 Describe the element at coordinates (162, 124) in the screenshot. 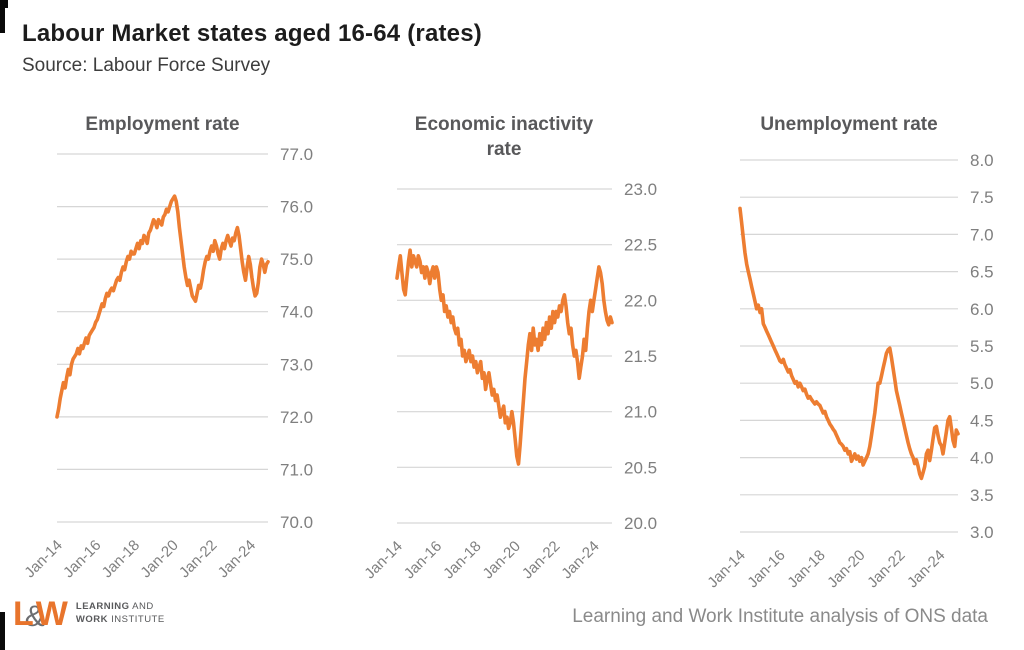

I see `employment-rate-title: Employment rate` at that location.